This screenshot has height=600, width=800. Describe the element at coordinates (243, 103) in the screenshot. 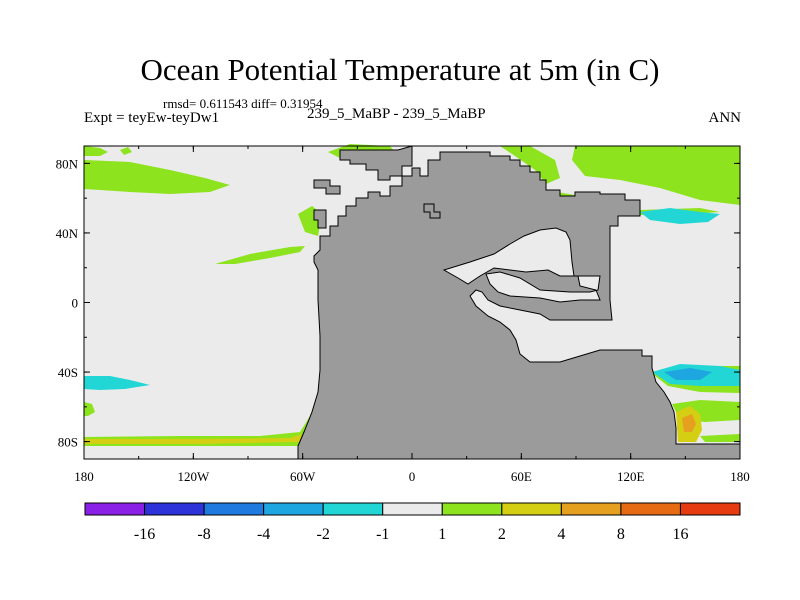

I see `rmsd-diff-stats: rmsd= 0.611543 diff= 0.31954` at that location.